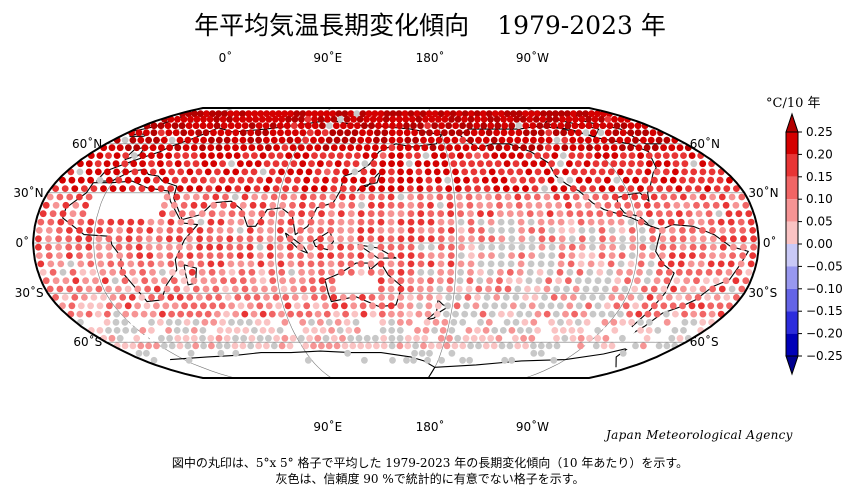  Describe the element at coordinates (699, 435) in the screenshot. I see `agency-credit: Japan Meteorological Agency` at that location.